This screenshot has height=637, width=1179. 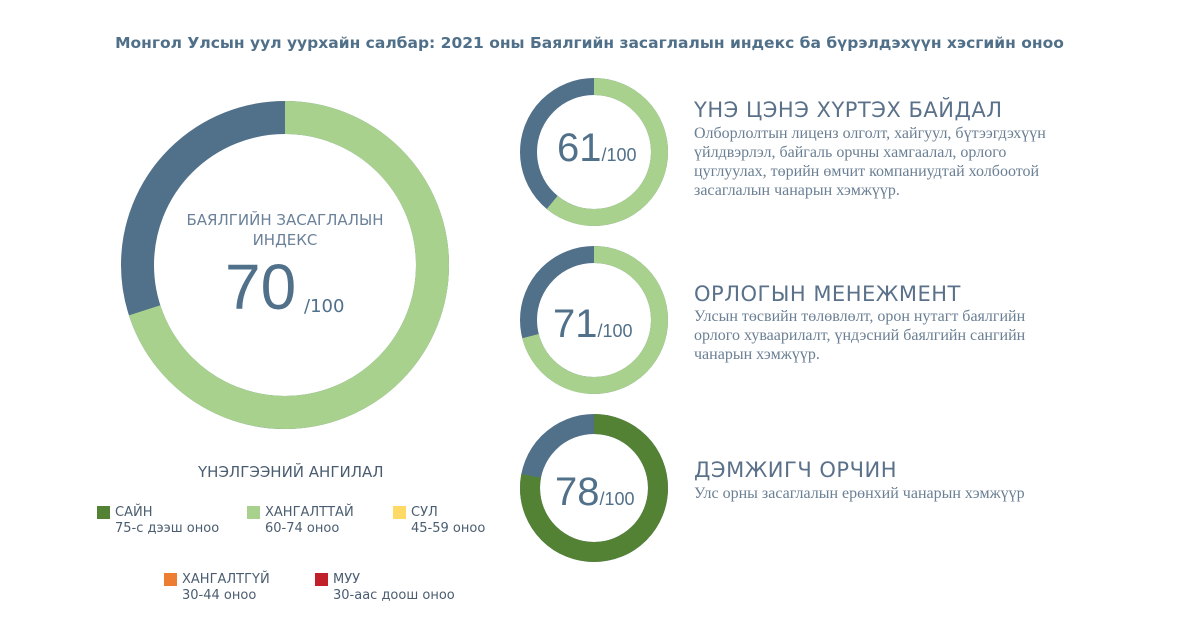 What do you see at coordinates (848, 110) in the screenshot?
I see `component-heading: ҮНЭ ЦЭНЭ ХҮРТЭХ БАЙДАЛ` at bounding box center [848, 110].